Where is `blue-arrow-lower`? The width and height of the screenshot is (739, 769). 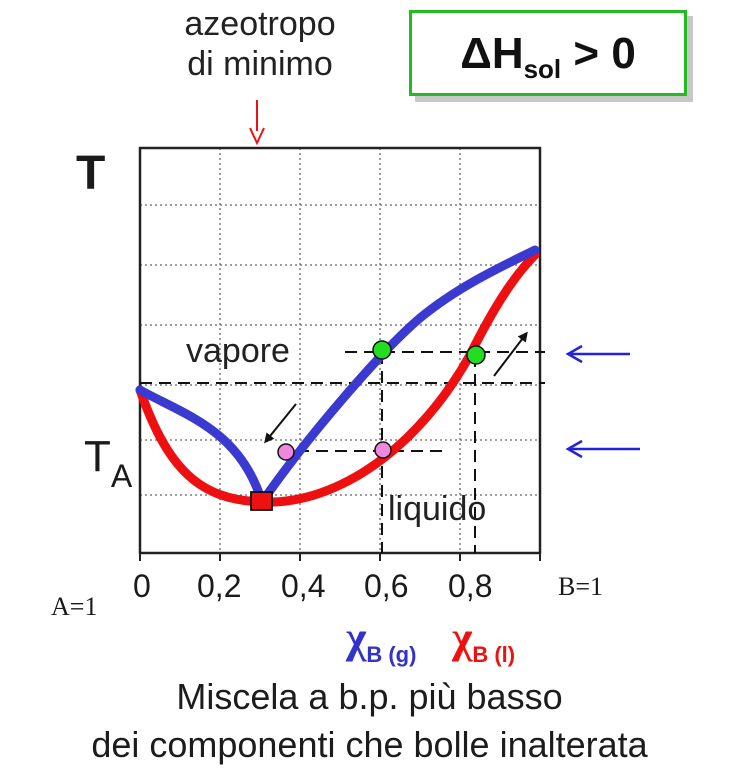
blue-arrow-lower is located at coordinates (602, 449).